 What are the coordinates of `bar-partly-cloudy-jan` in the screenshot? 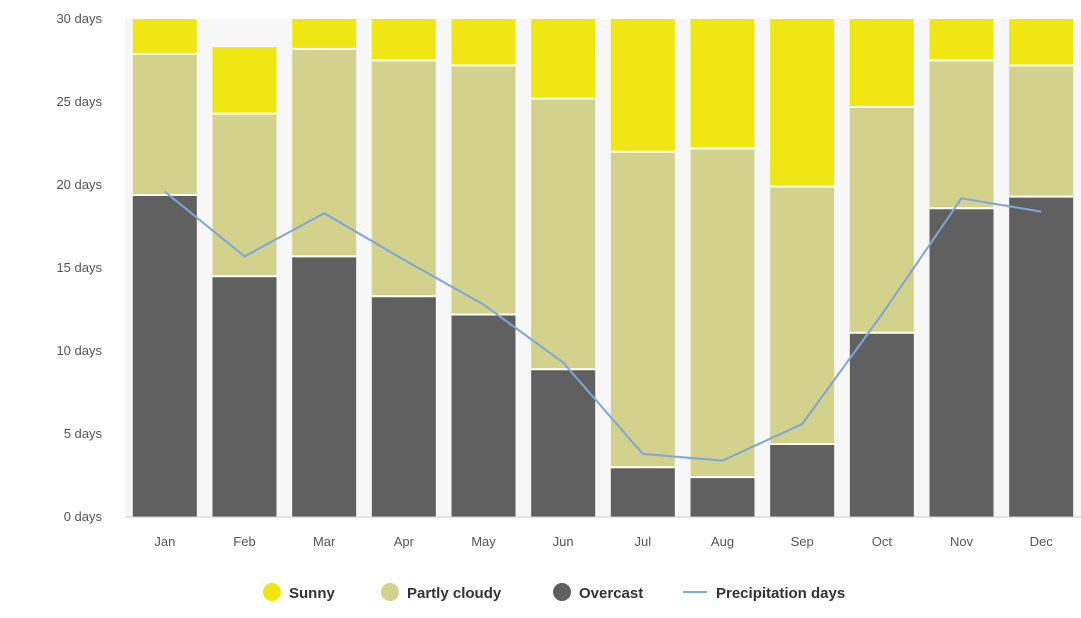 It's located at (164, 124).